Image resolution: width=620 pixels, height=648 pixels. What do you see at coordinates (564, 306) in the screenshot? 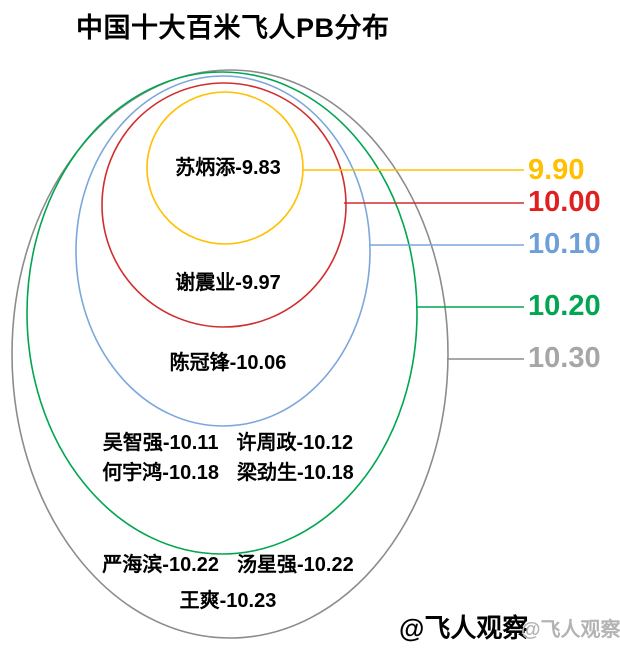
I see `legend-item-10.20: 10.20` at bounding box center [564, 306].